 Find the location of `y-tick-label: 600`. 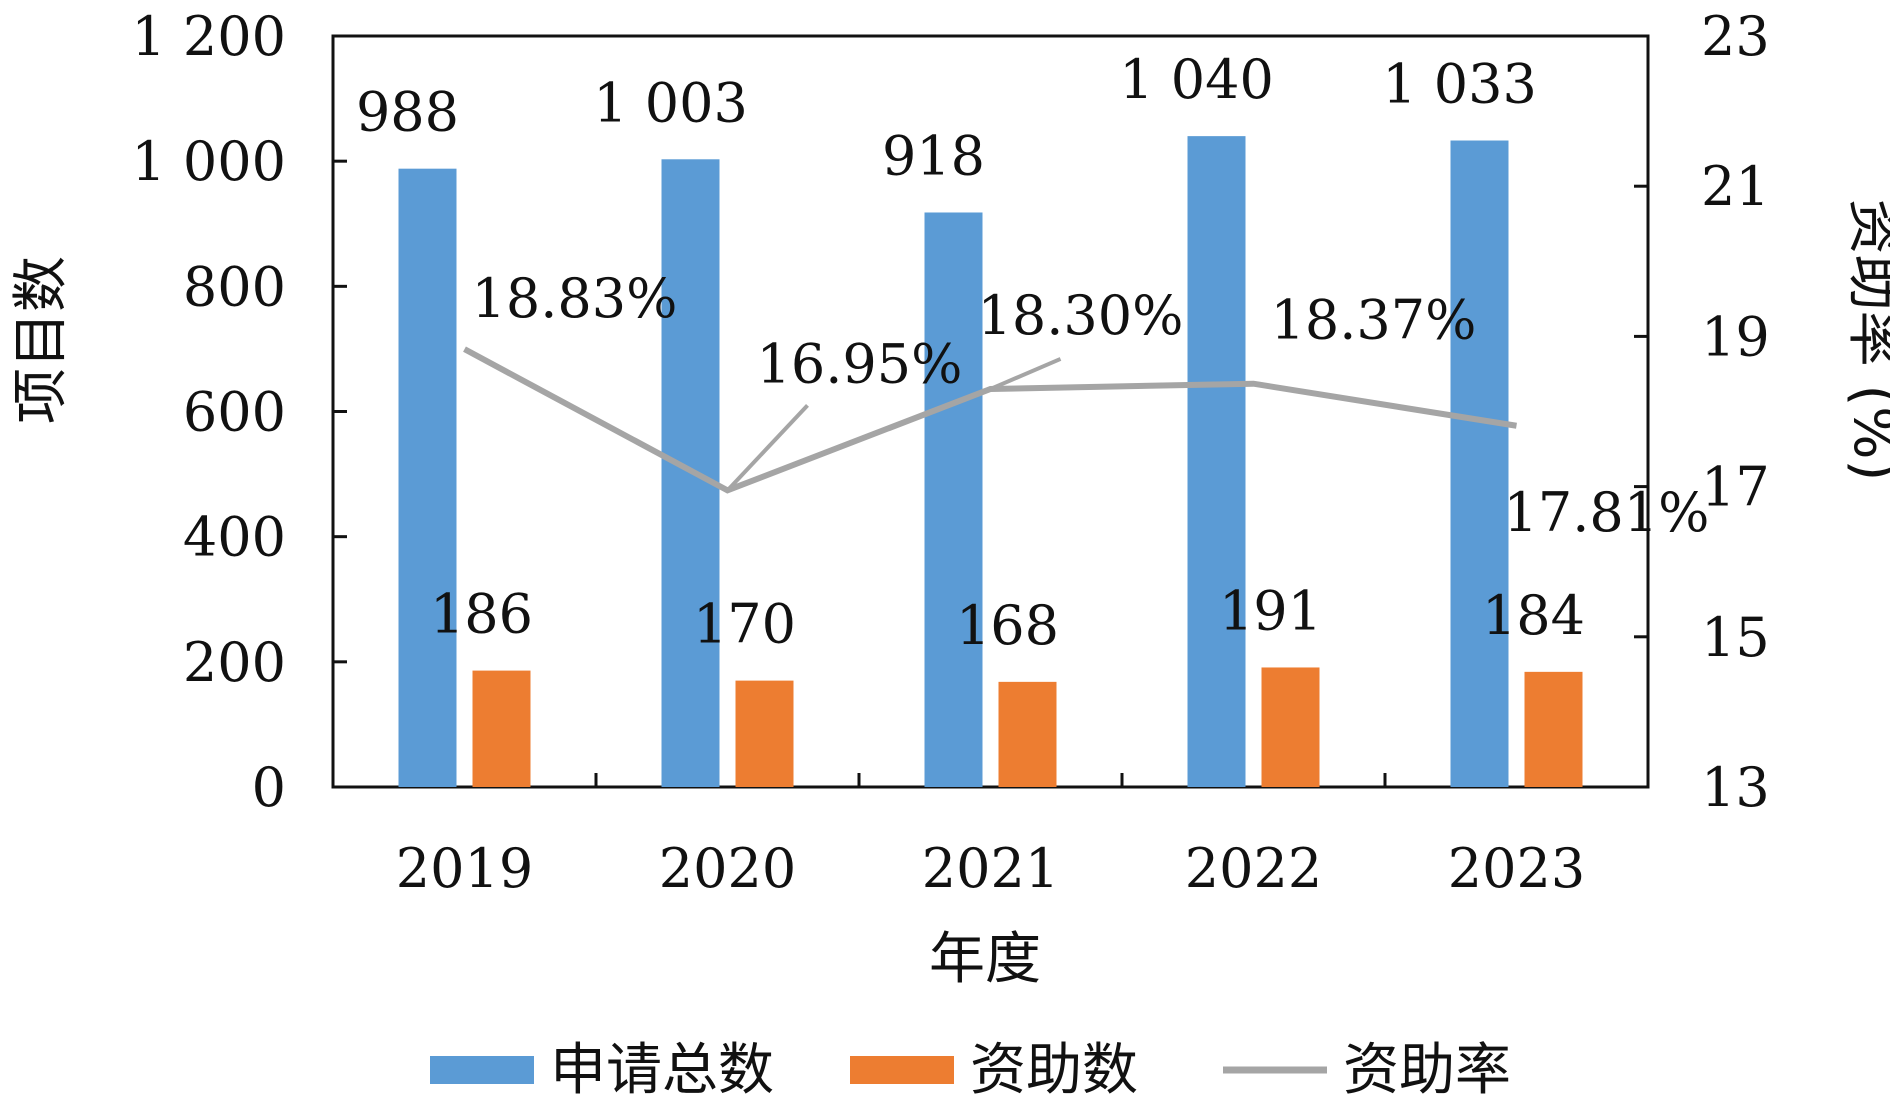

y-tick-label: 600 is located at coordinates (234, 412).